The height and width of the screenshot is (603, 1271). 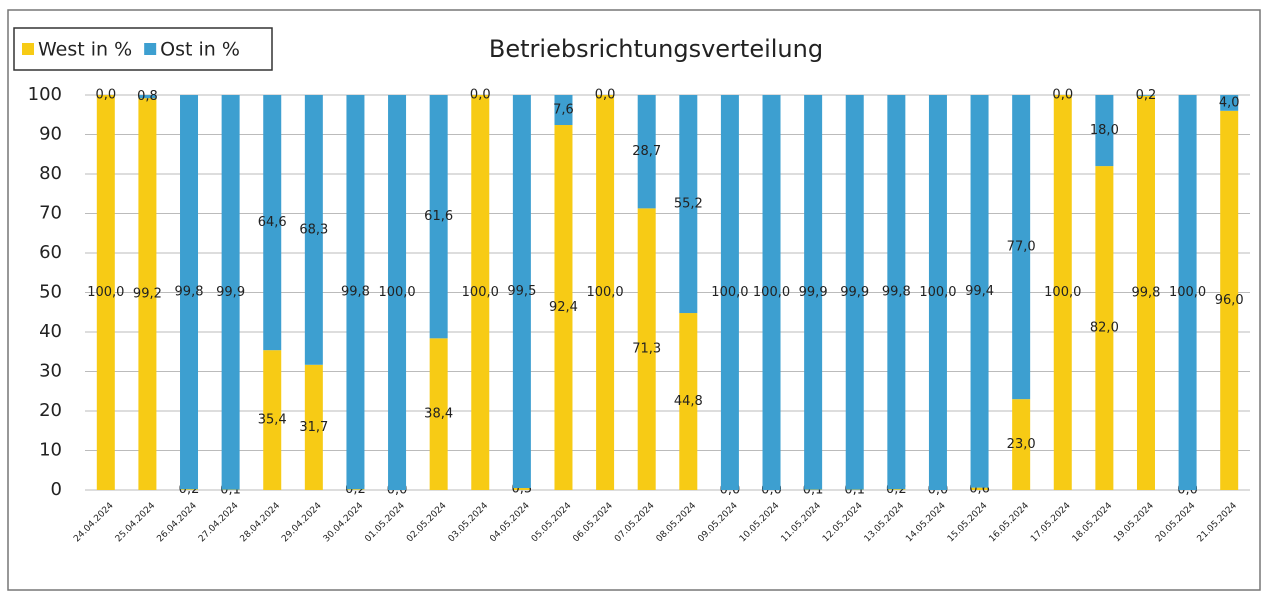 I want to click on y-tick-label: 40, so click(x=50, y=331).